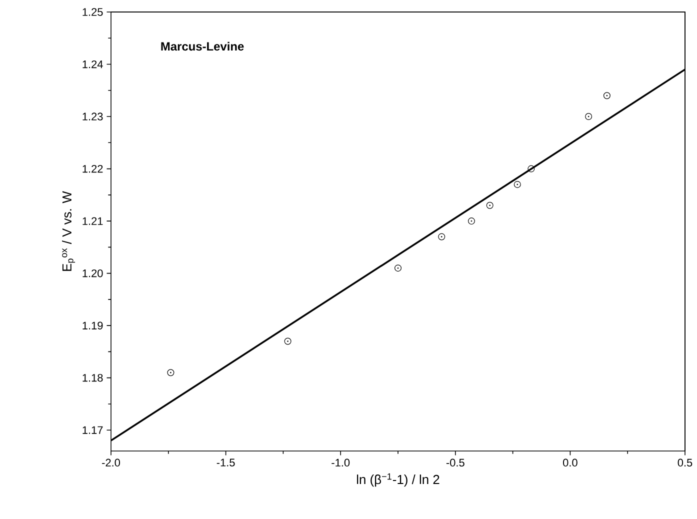 The width and height of the screenshot is (697, 519). Describe the element at coordinates (92, 168) in the screenshot. I see `y-tick-label: 1.22` at that location.